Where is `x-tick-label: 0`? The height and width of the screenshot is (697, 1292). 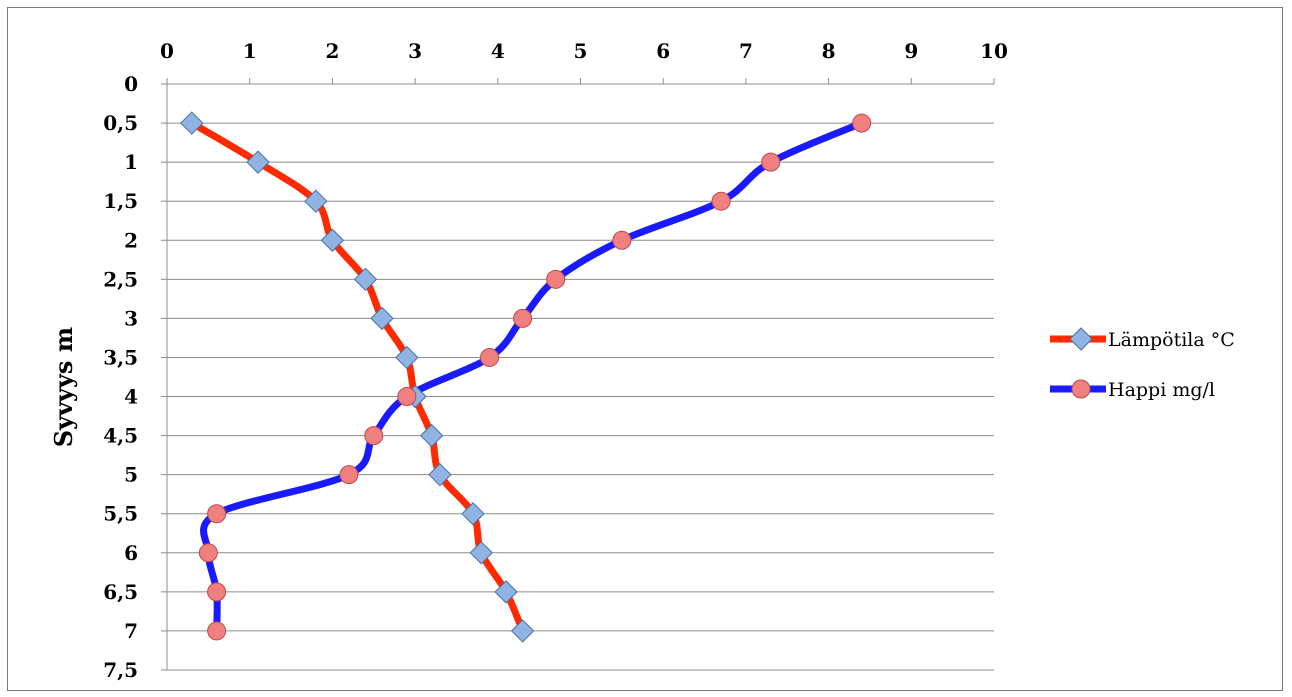 x-tick-label: 0 is located at coordinates (167, 51).